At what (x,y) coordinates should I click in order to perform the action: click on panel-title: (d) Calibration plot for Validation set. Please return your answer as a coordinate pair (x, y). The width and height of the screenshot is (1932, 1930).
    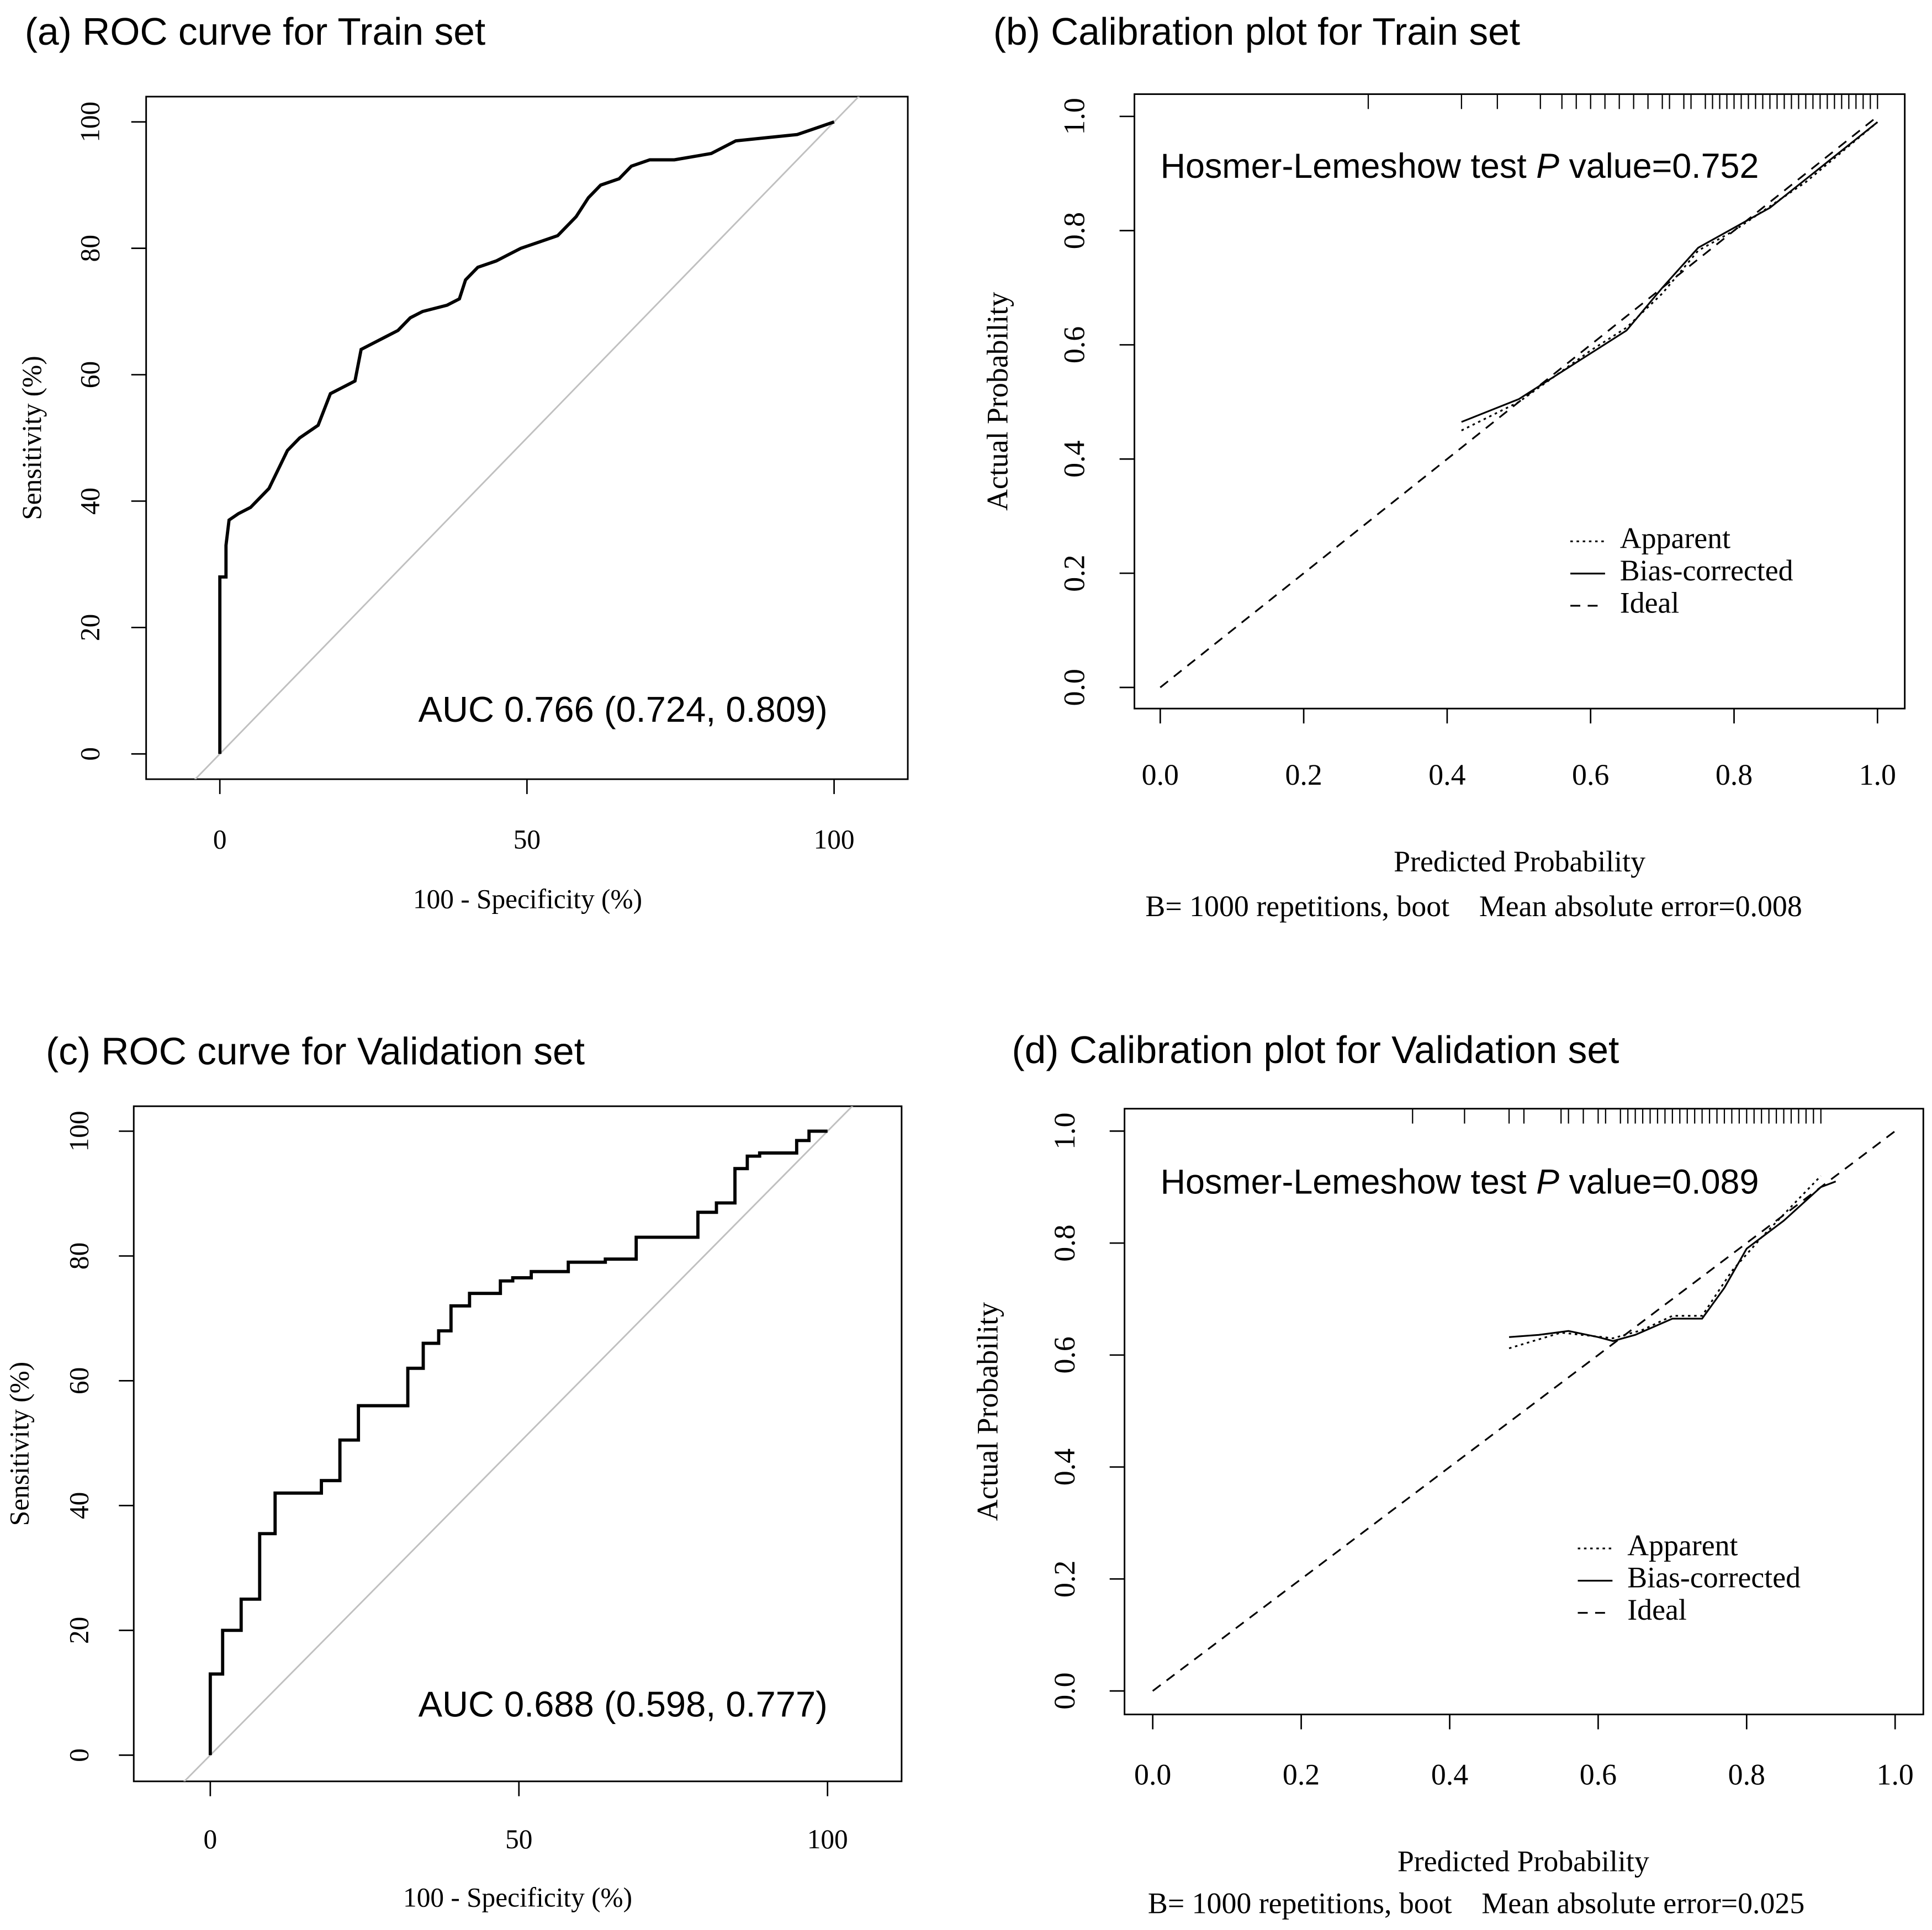
    Looking at the image, I should click on (1315, 1049).